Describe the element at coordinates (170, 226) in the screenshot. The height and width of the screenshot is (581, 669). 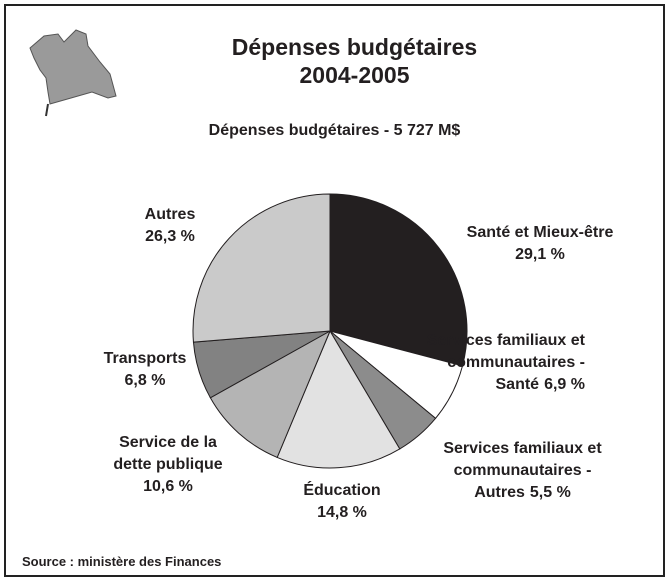
I see `slice-label: Autres 26,3 %` at that location.